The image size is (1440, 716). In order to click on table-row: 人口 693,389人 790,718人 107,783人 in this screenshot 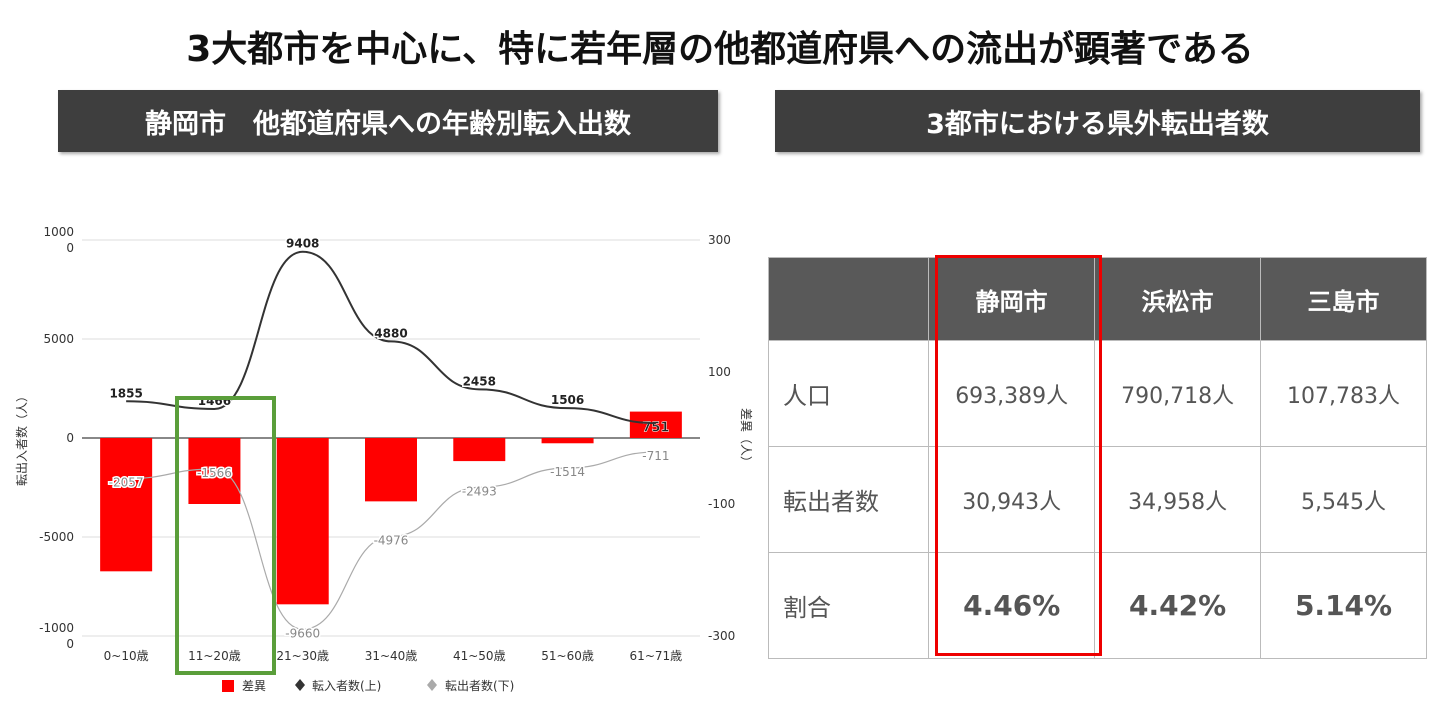, I will do `click(1097, 393)`.